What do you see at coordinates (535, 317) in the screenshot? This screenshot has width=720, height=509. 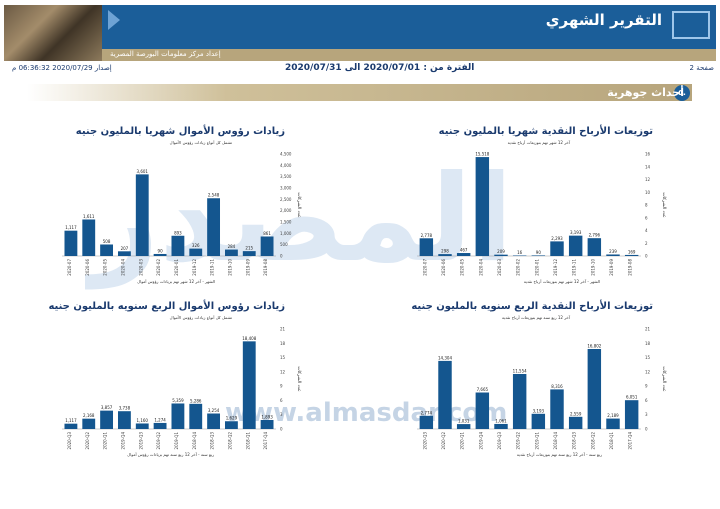 I see `chart-subtitle: آخر 12 ربع سنة تهم بتوزيعات أرباح نقدية` at bounding box center [535, 317].